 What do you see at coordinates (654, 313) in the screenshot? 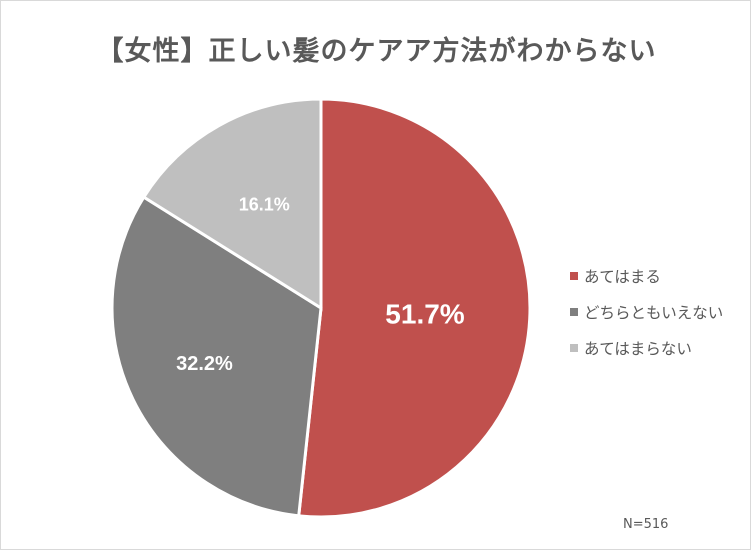
I see `legend-label: どちらともいえない` at bounding box center [654, 313].